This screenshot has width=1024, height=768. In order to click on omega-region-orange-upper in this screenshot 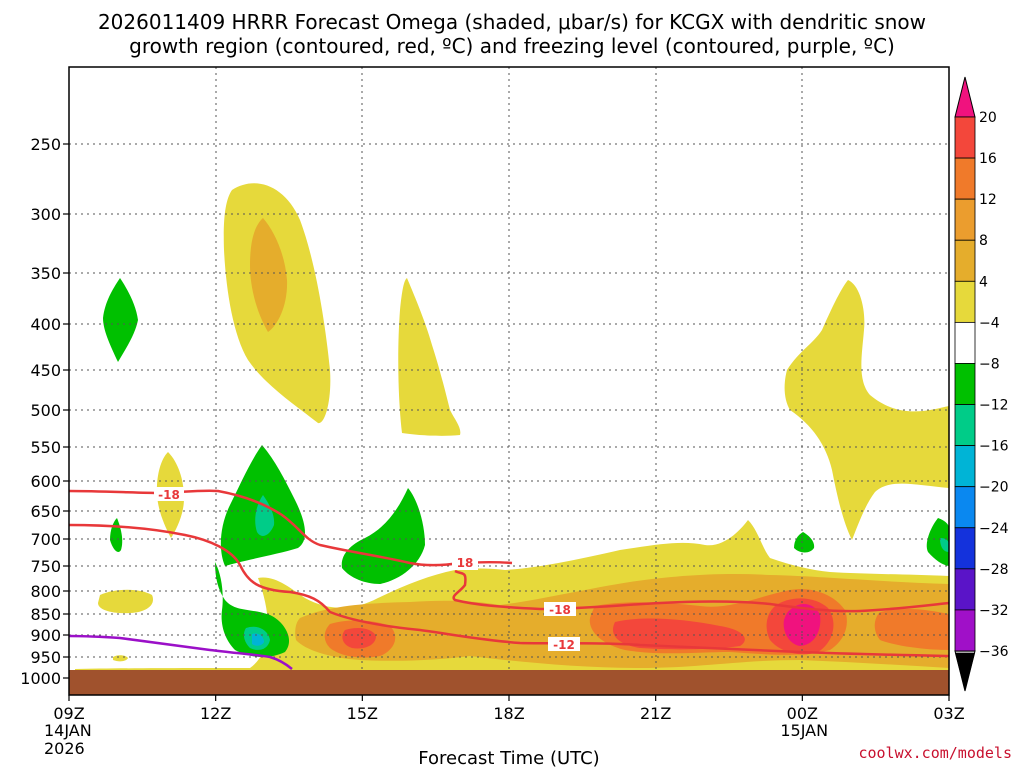, I will do `click(269, 275)`.